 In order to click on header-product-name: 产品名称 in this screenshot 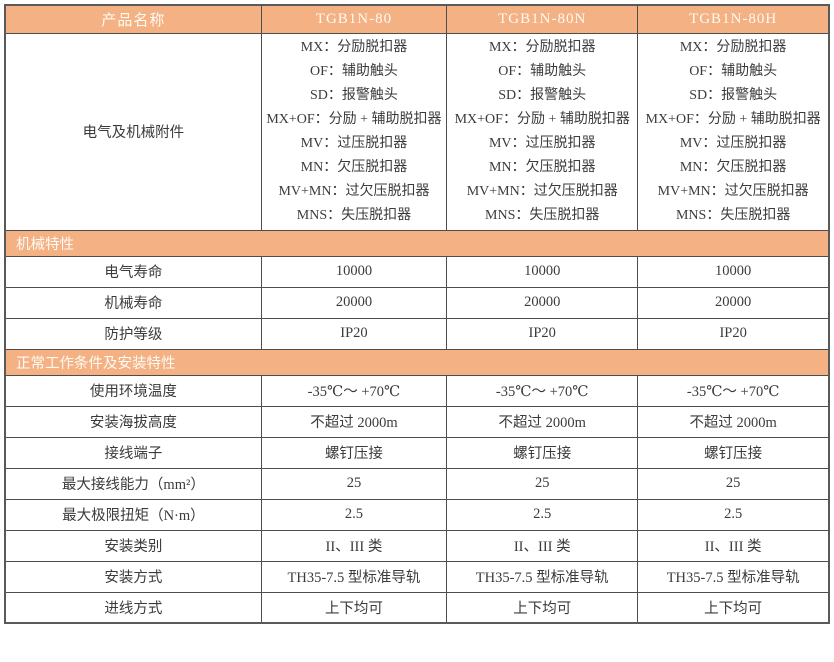, I will do `click(133, 19)`.